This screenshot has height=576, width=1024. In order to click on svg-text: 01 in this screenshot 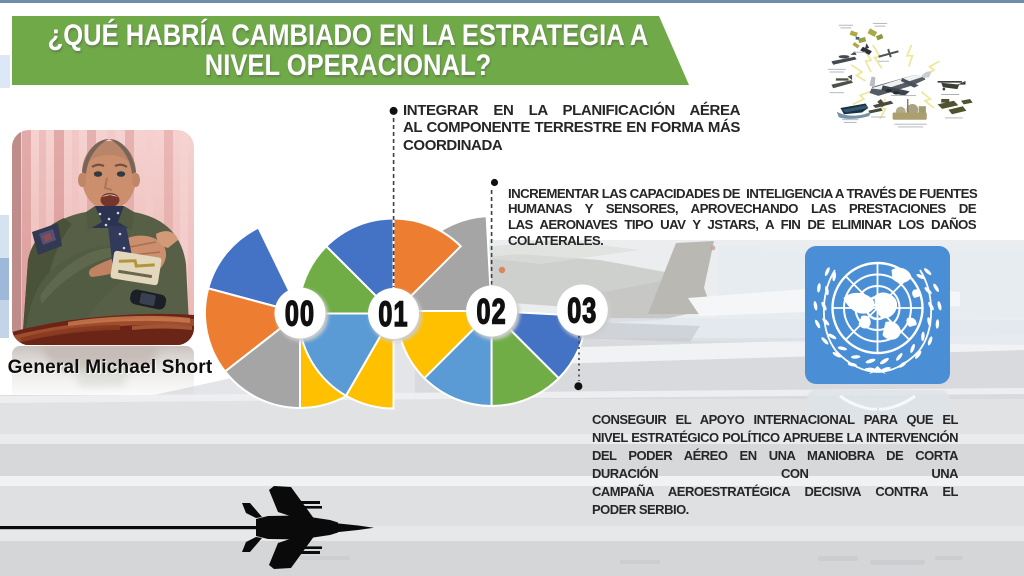, I will do `click(393, 314)`.